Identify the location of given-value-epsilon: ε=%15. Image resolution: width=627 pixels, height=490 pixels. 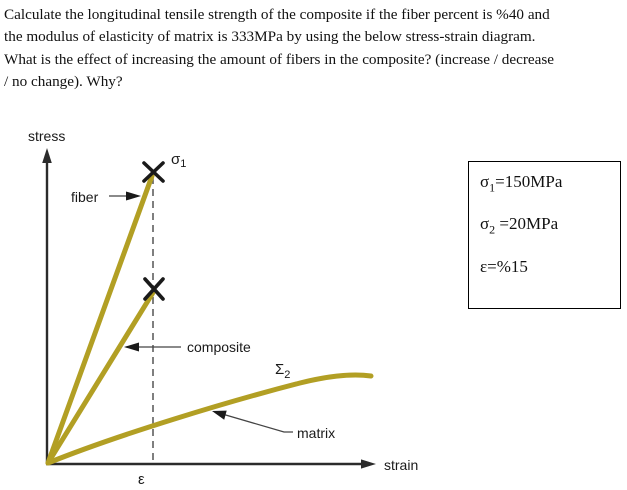
(547, 269).